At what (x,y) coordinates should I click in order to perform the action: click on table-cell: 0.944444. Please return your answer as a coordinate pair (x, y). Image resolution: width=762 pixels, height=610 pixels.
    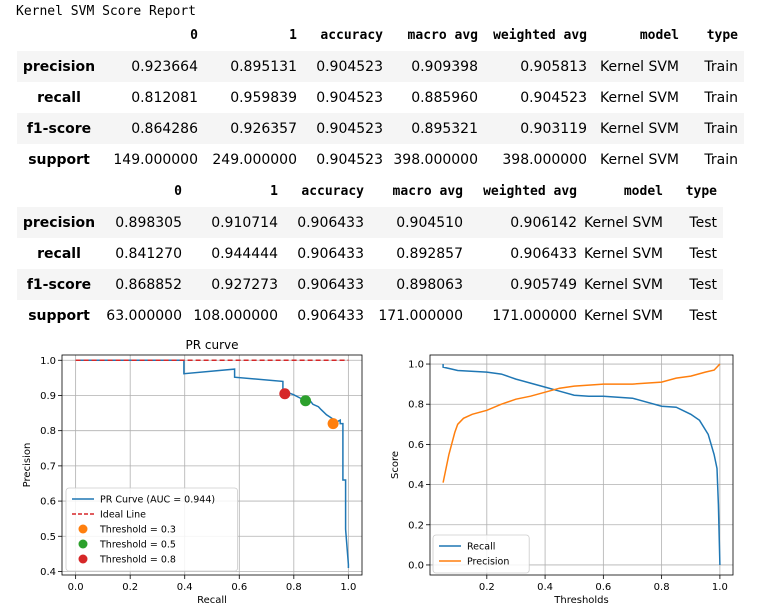
    Looking at the image, I should click on (244, 253).